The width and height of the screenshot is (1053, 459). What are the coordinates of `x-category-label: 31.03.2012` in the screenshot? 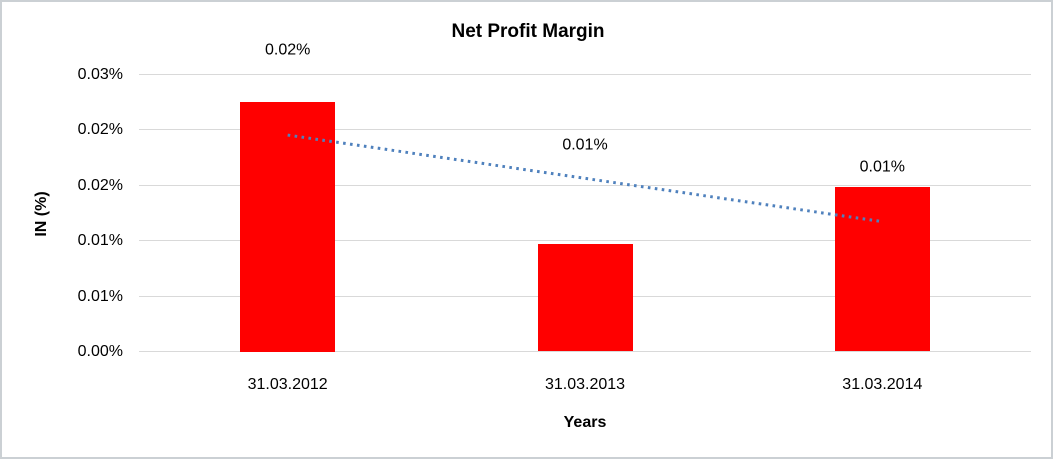 It's located at (287, 384).